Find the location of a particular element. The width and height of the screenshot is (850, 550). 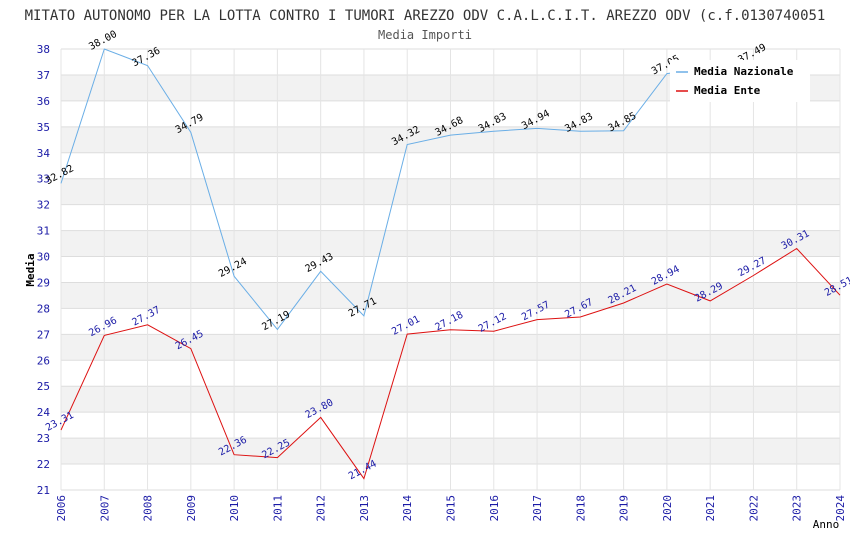

x-tick-label: 2016 is located at coordinates (494, 508).